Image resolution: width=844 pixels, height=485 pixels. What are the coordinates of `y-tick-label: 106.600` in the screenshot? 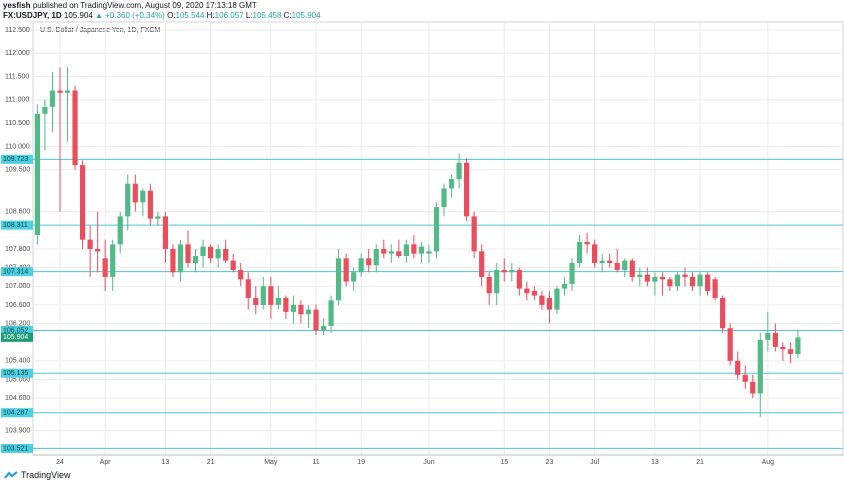 It's located at (17, 305).